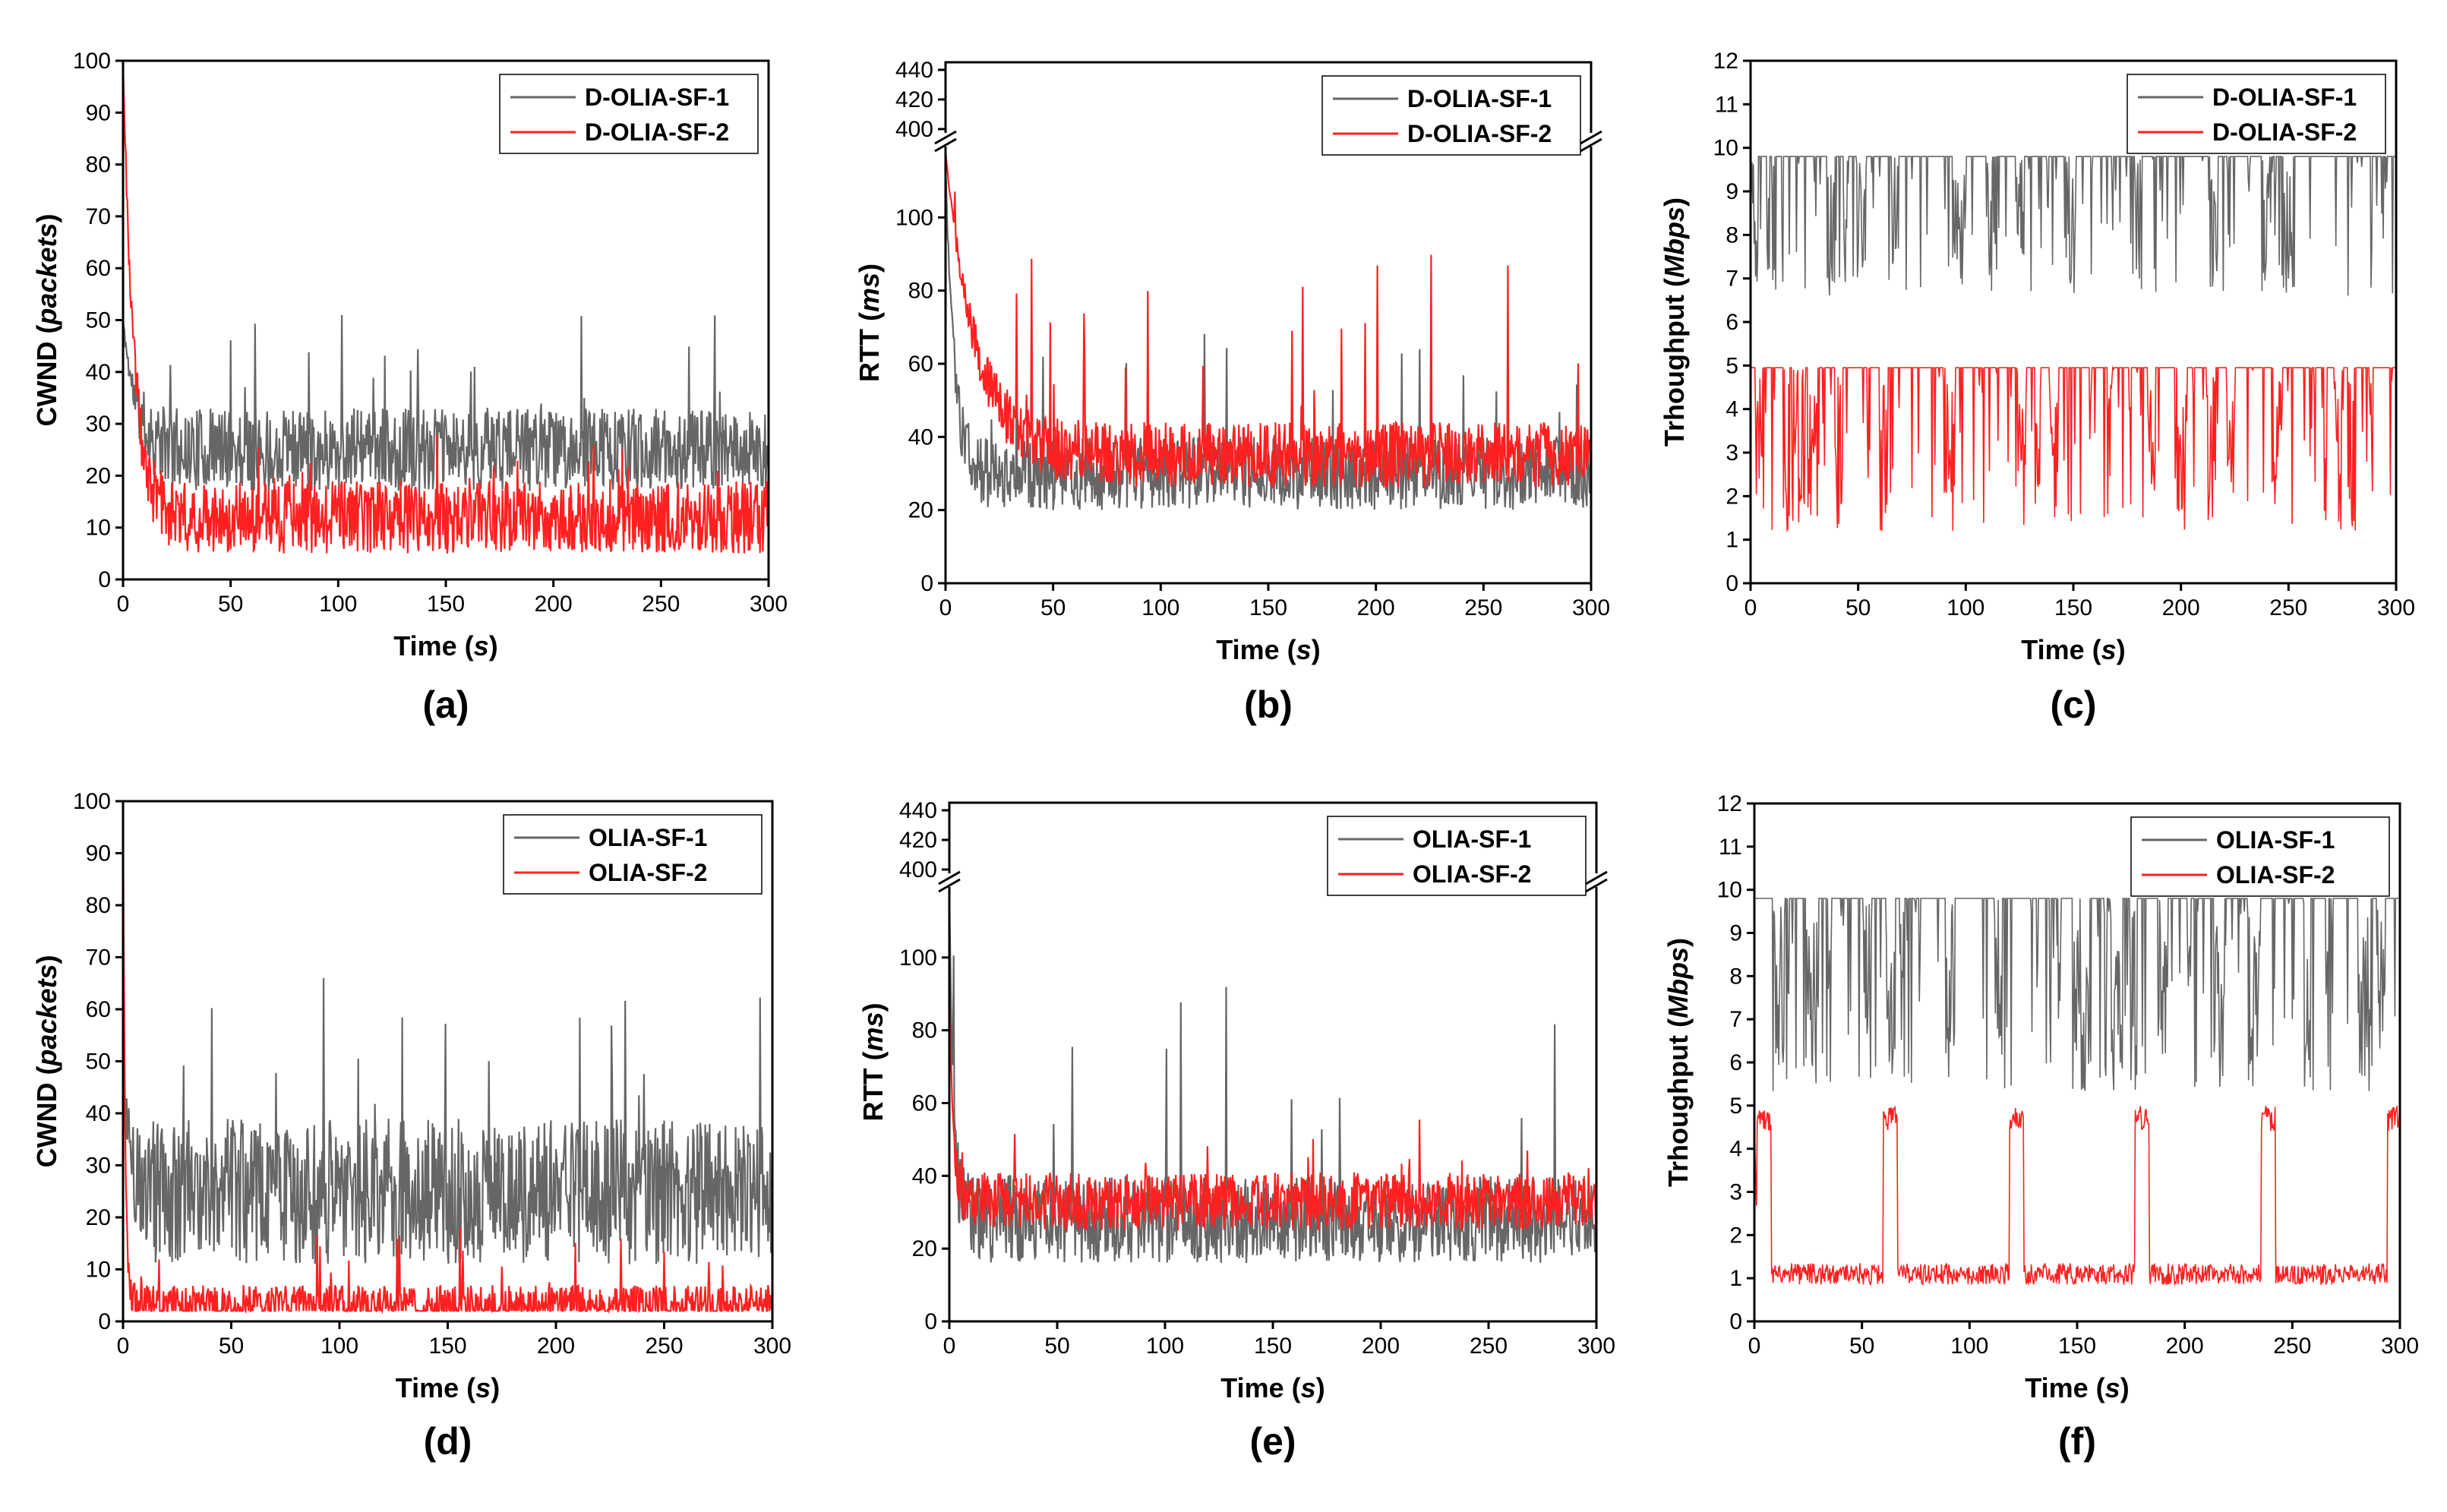  What do you see at coordinates (98, 1166) in the screenshot?
I see `y-tick-label: 30` at bounding box center [98, 1166].